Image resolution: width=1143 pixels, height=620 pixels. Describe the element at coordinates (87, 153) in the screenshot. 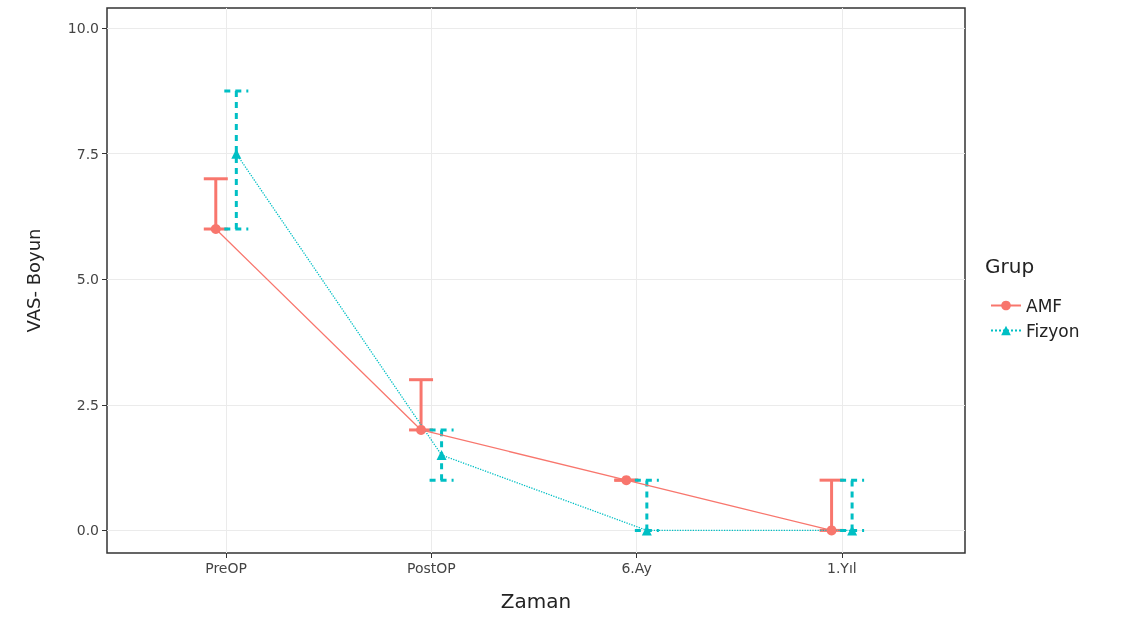

I see `y-tick-label: 7.5` at that location.